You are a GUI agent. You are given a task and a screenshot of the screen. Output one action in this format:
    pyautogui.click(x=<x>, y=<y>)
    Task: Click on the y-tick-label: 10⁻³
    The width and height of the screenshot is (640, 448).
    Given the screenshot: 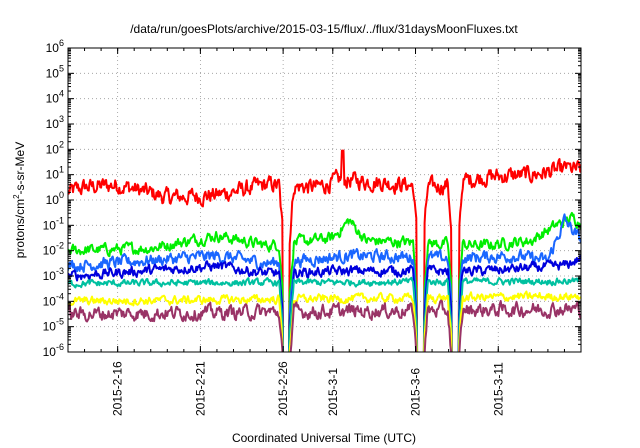 What is the action you would take?
    pyautogui.click(x=53, y=274)
    